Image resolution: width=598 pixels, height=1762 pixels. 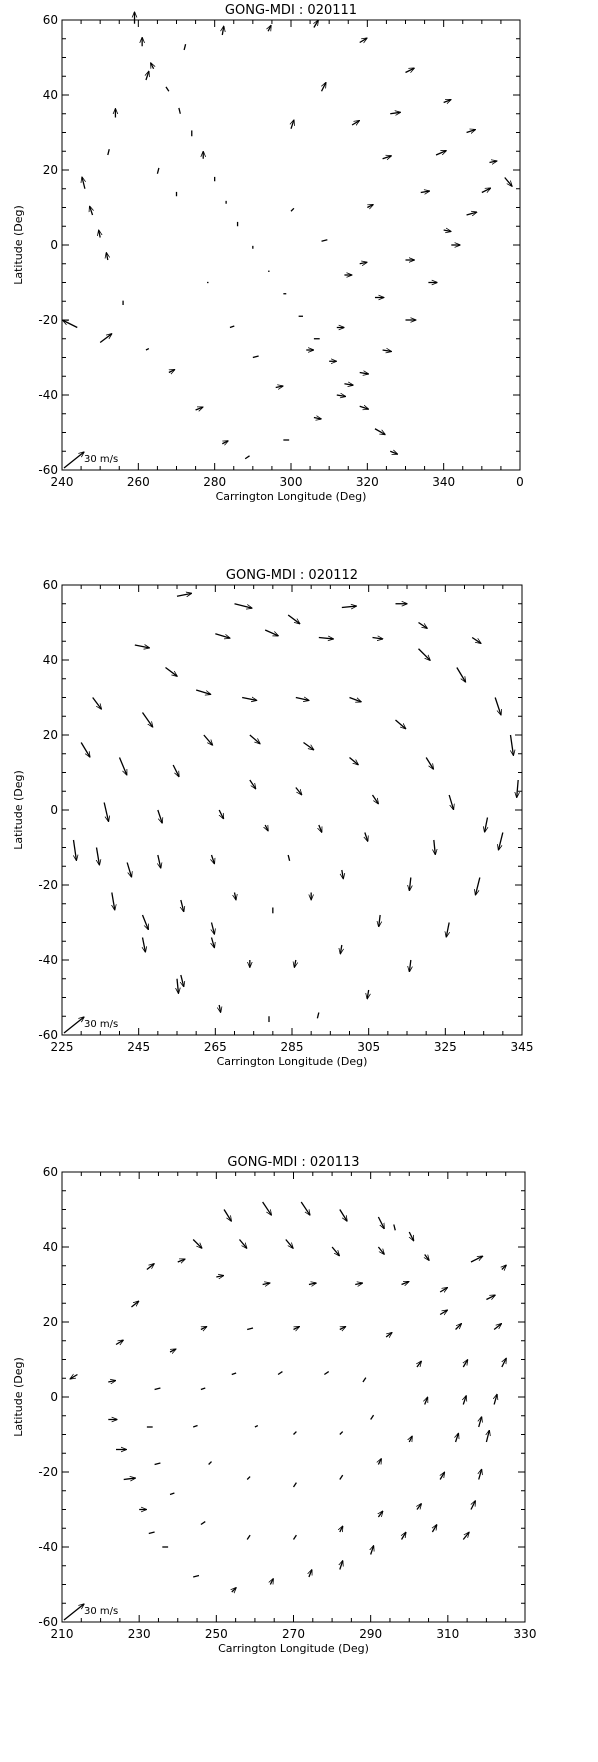 I want to click on chart-title: GONG-MDI : 020112, so click(x=292, y=575).